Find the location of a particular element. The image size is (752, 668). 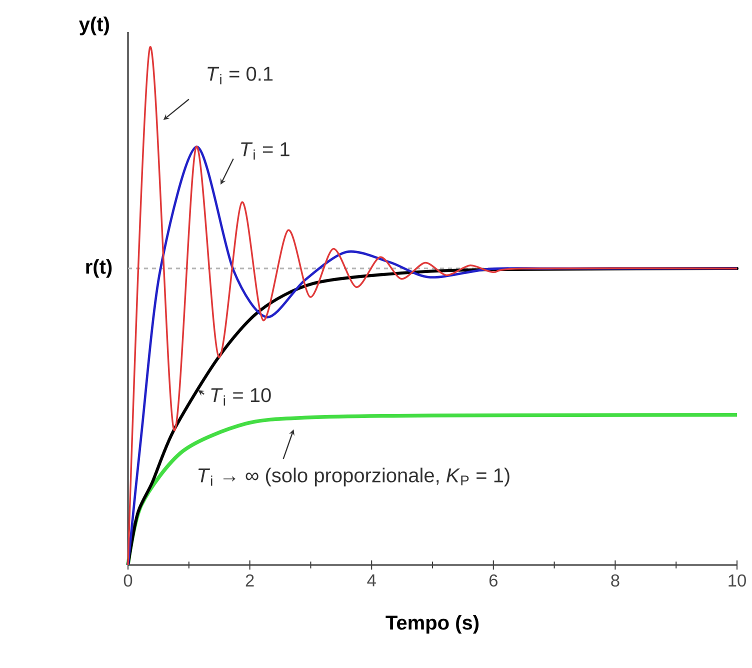

x-tick-label: 10 is located at coordinates (737, 580).